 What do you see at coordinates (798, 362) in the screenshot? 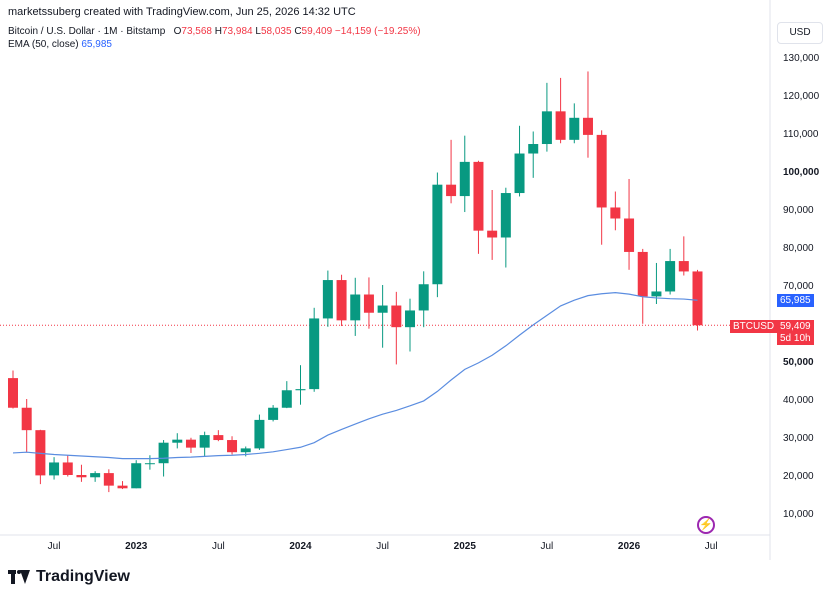
I see `y-tick-label: 50,000` at bounding box center [798, 362].